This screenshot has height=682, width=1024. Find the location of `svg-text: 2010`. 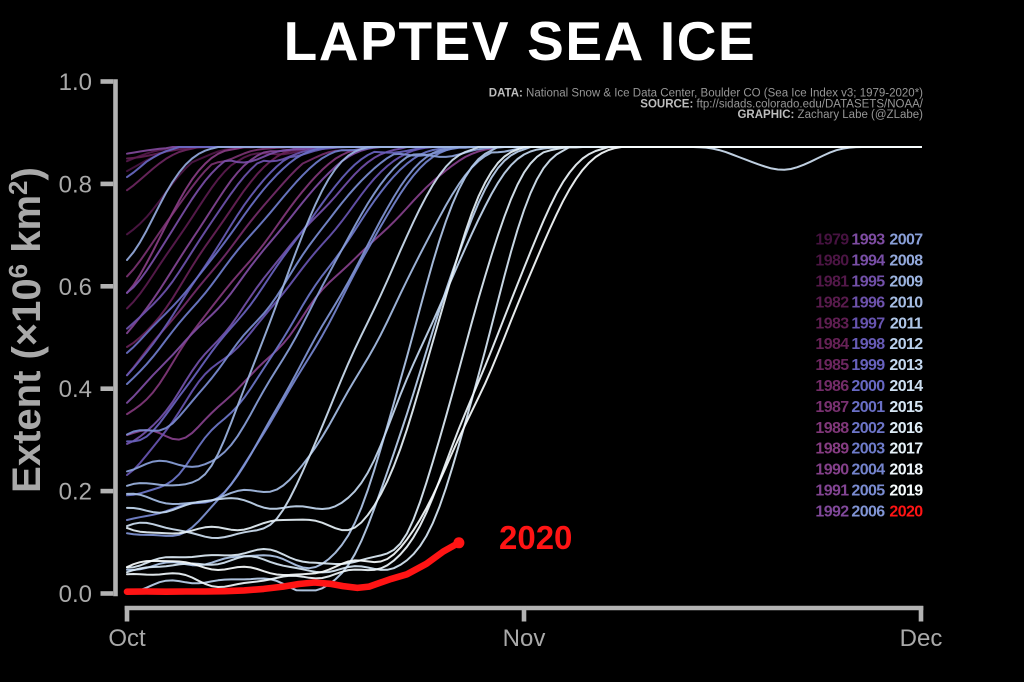

svg-text: 2010 is located at coordinates (906, 302).